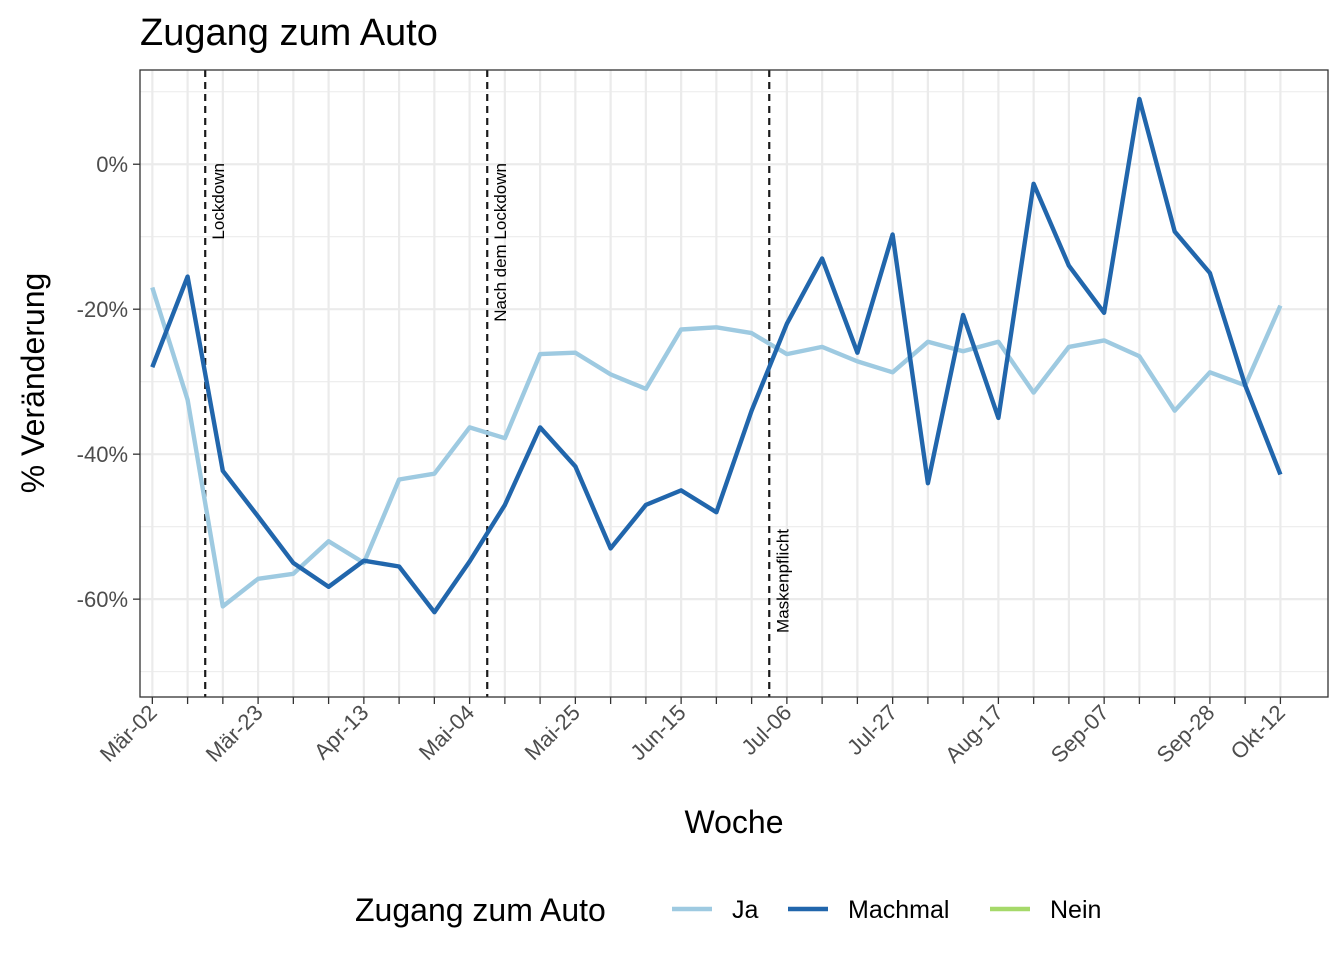 The width and height of the screenshot is (1344, 960). I want to click on y-tick-label: 0%, so click(112, 164).